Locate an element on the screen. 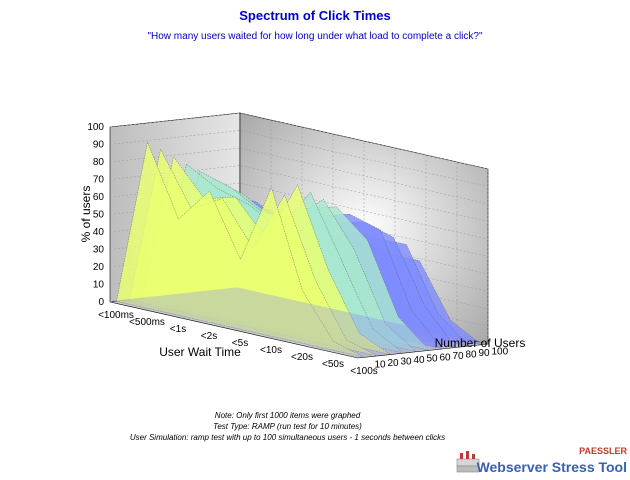 Image resolution: width=630 pixels, height=480 pixels. x-tick-label: <100s is located at coordinates (364, 371).